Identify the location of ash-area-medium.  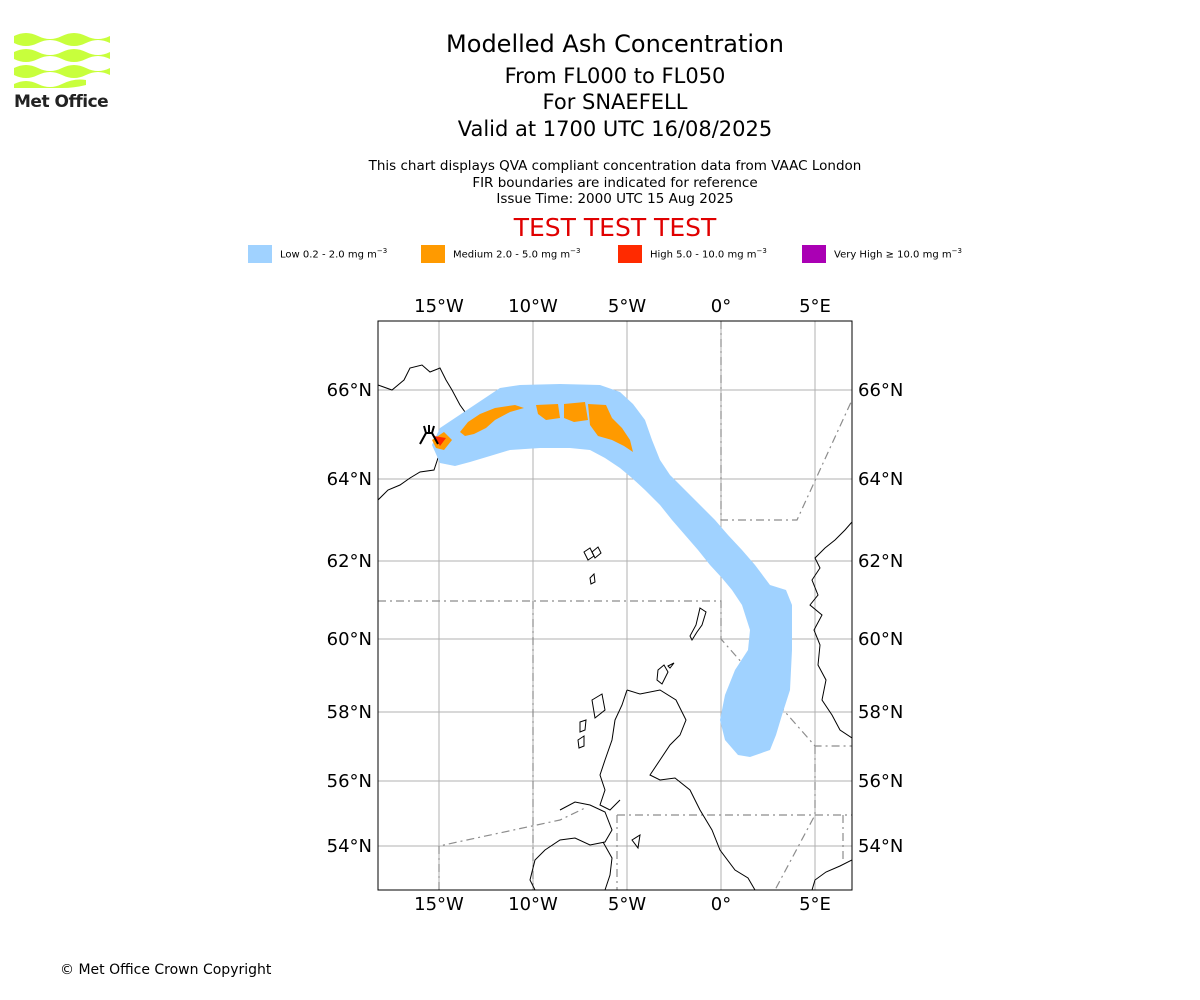
(532, 427).